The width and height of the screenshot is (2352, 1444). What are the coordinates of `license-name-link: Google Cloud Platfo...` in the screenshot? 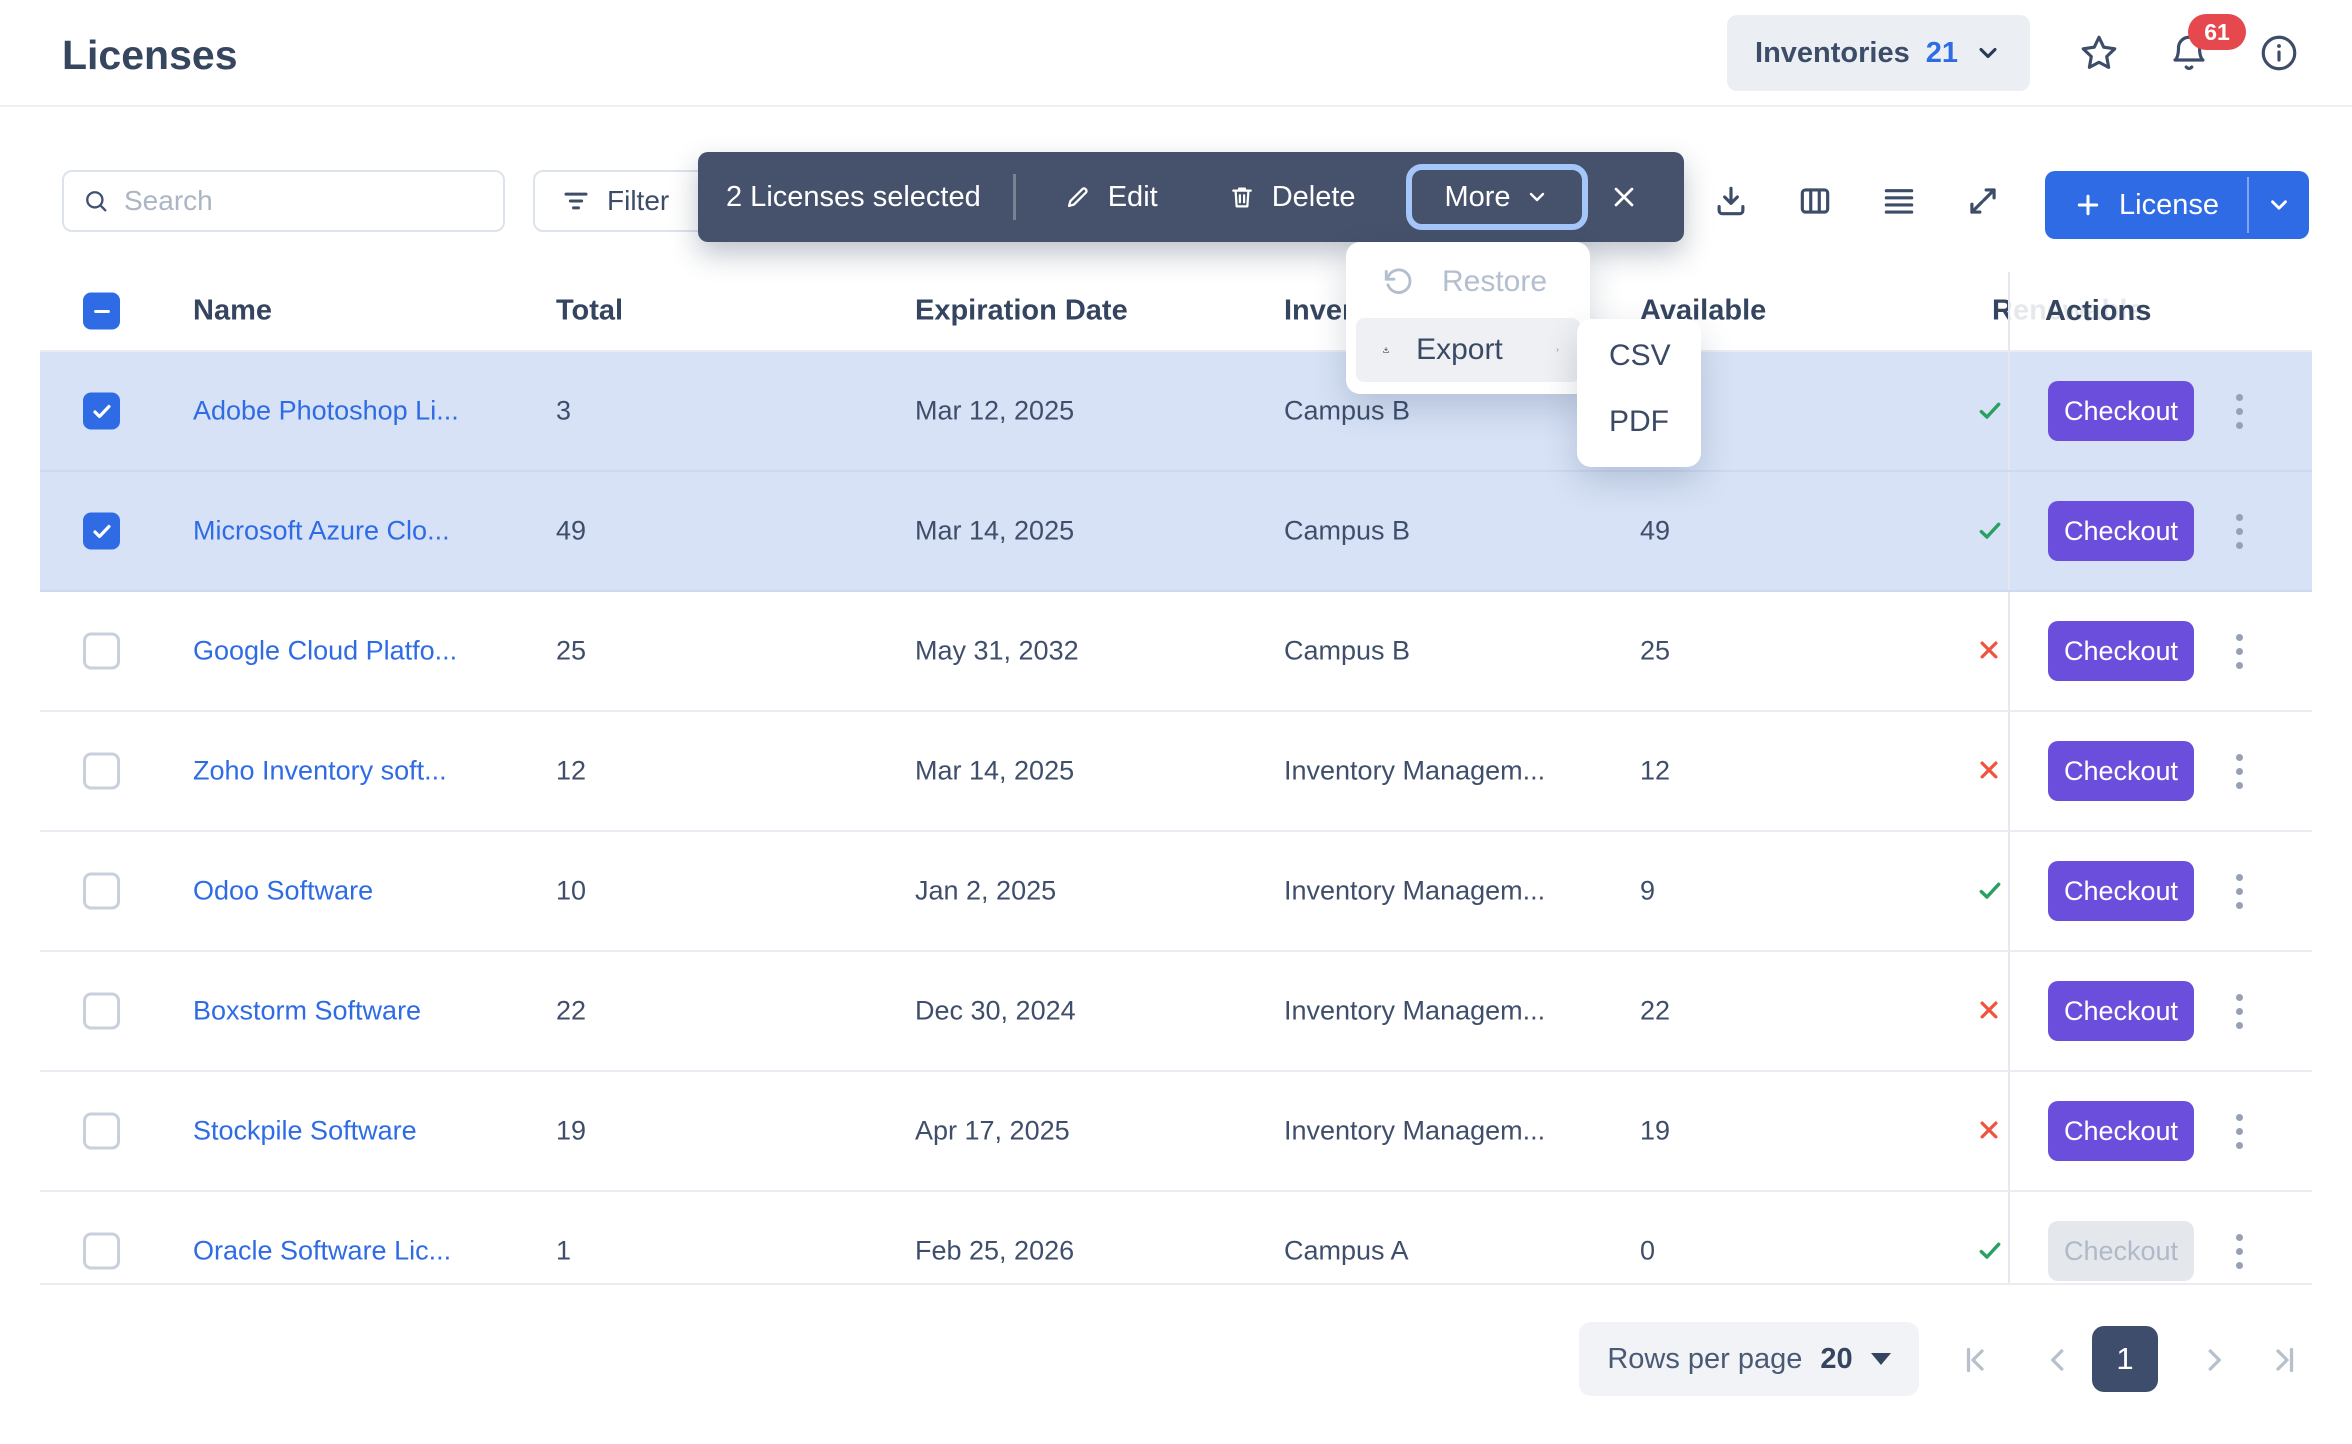 It's located at (325, 650).